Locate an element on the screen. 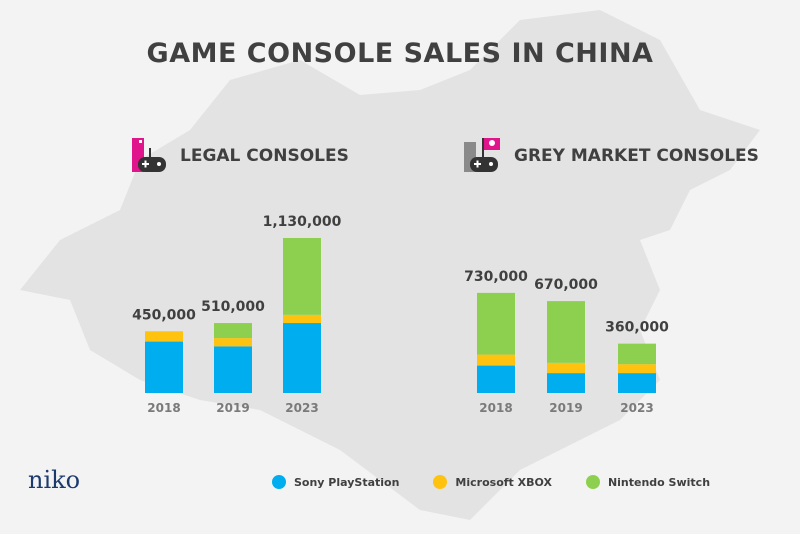  nintendo-swatch is located at coordinates (592, 482).